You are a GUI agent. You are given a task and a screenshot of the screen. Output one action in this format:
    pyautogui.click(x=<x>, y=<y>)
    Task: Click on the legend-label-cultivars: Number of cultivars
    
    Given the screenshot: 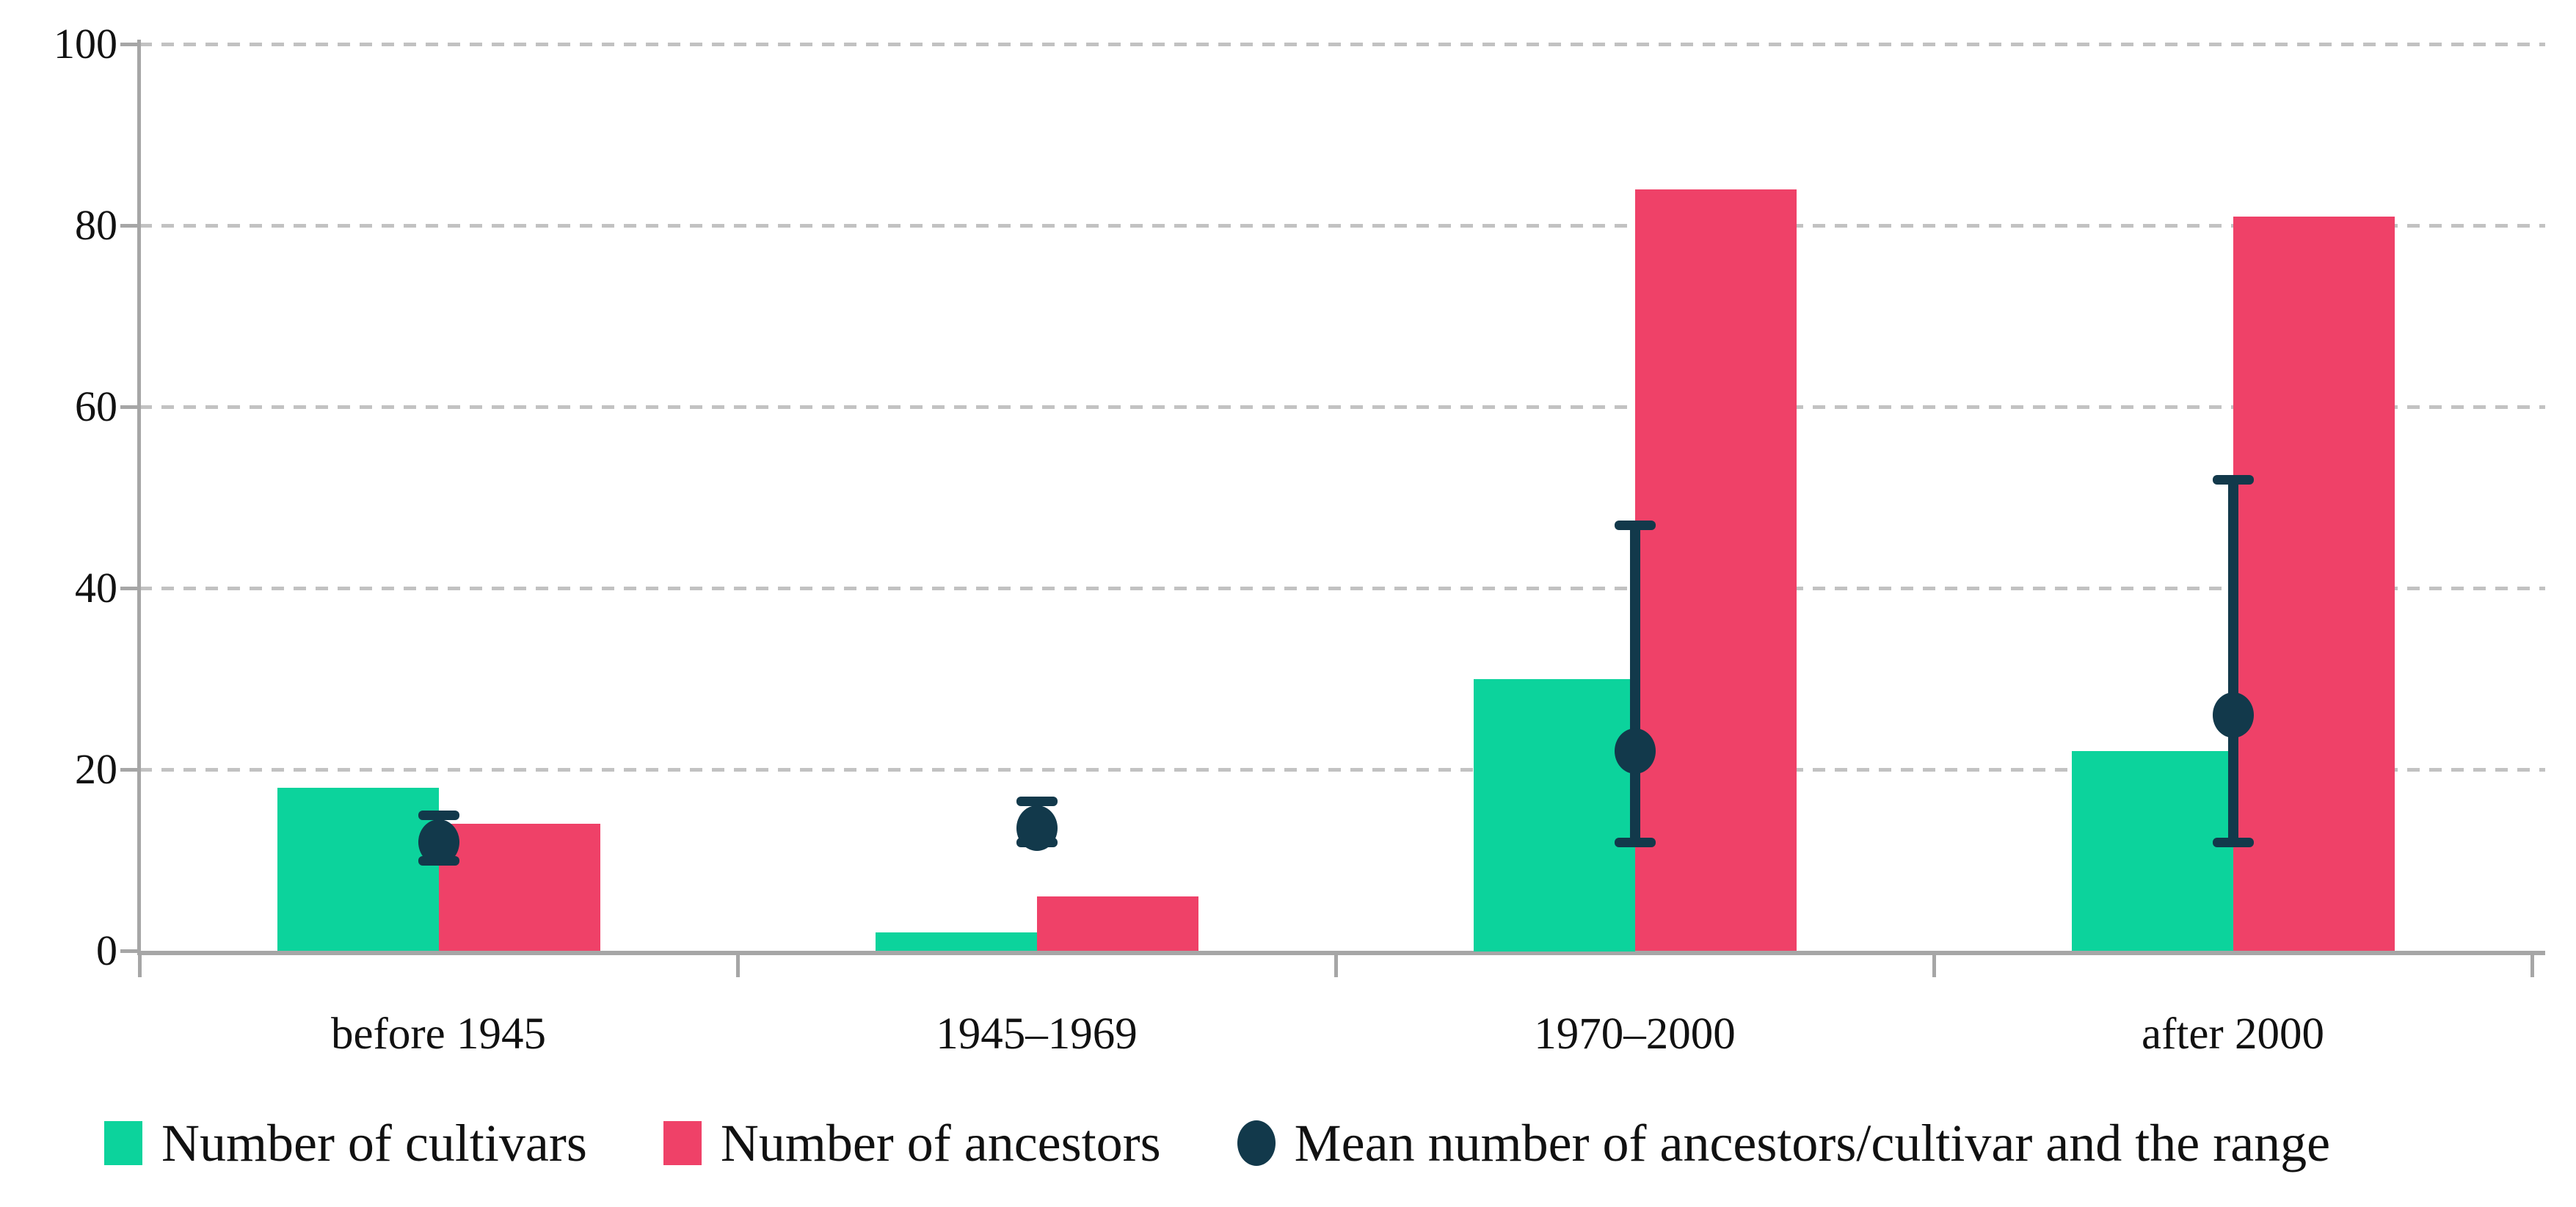 What is the action you would take?
    pyautogui.click(x=374, y=1143)
    